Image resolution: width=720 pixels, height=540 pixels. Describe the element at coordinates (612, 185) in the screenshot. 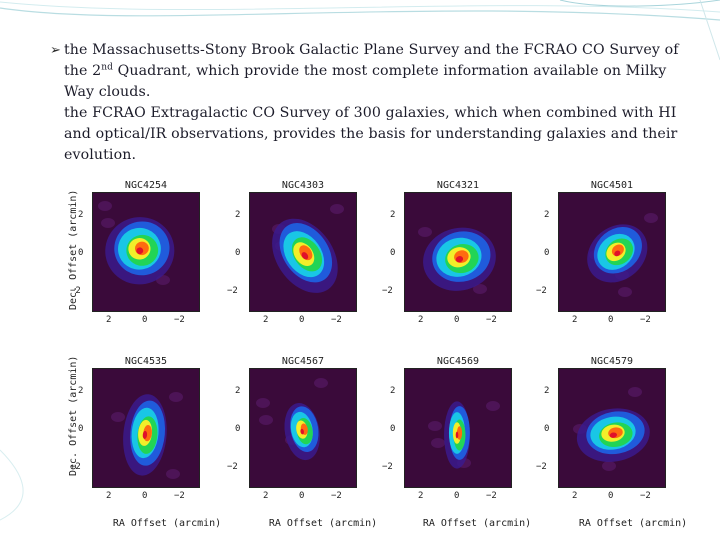

I see `galaxy-name: NGC4501` at that location.